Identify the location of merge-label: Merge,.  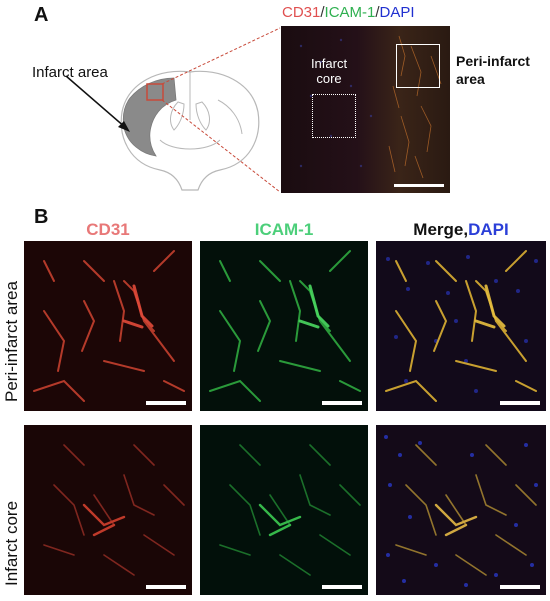
(441, 229).